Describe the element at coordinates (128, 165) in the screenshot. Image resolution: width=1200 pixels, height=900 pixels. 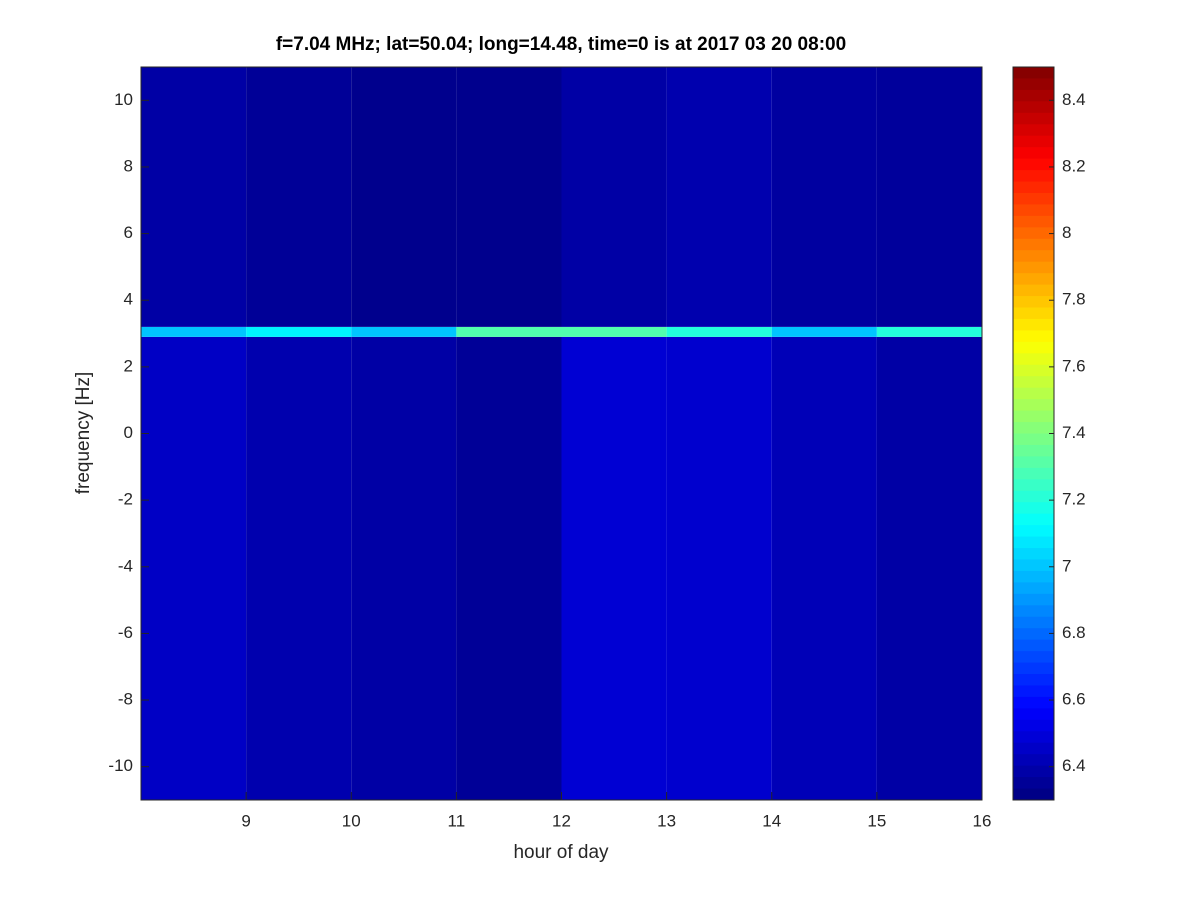
I see `y-tick-label: 8` at that location.